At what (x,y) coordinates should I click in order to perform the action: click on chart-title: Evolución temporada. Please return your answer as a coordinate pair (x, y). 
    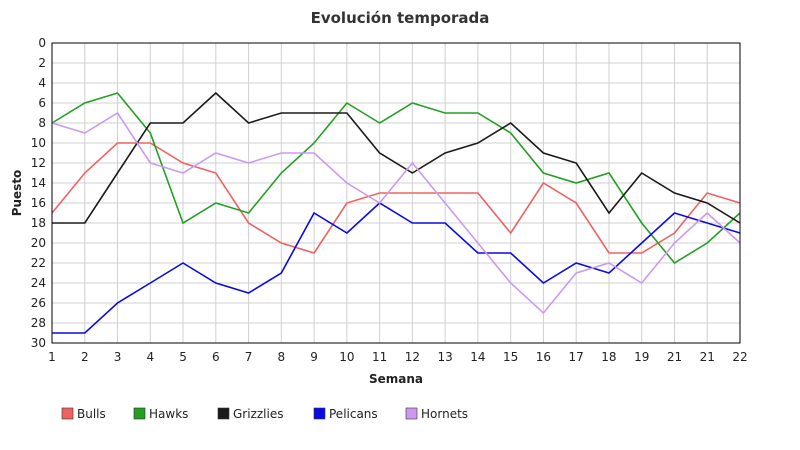
    Looking at the image, I should click on (400, 18).